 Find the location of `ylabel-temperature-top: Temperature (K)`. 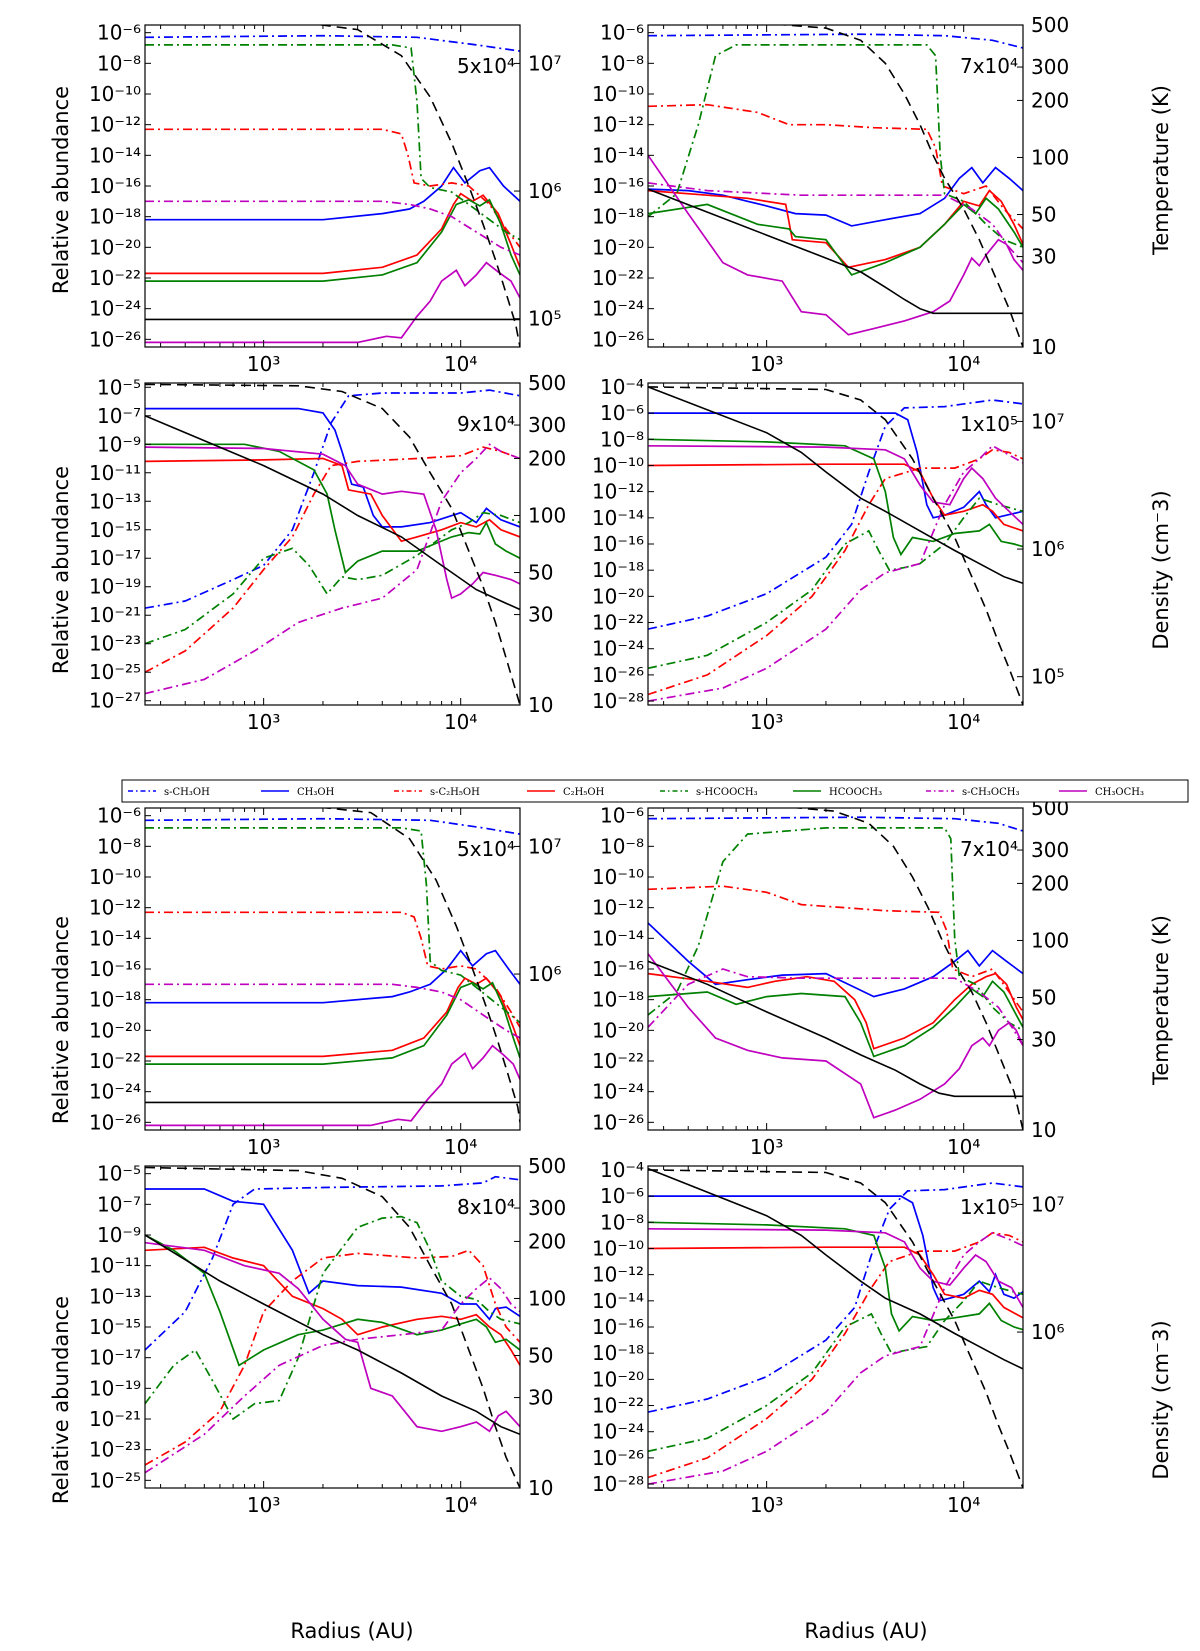

ylabel-temperature-top: Temperature (K) is located at coordinates (1161, 170).